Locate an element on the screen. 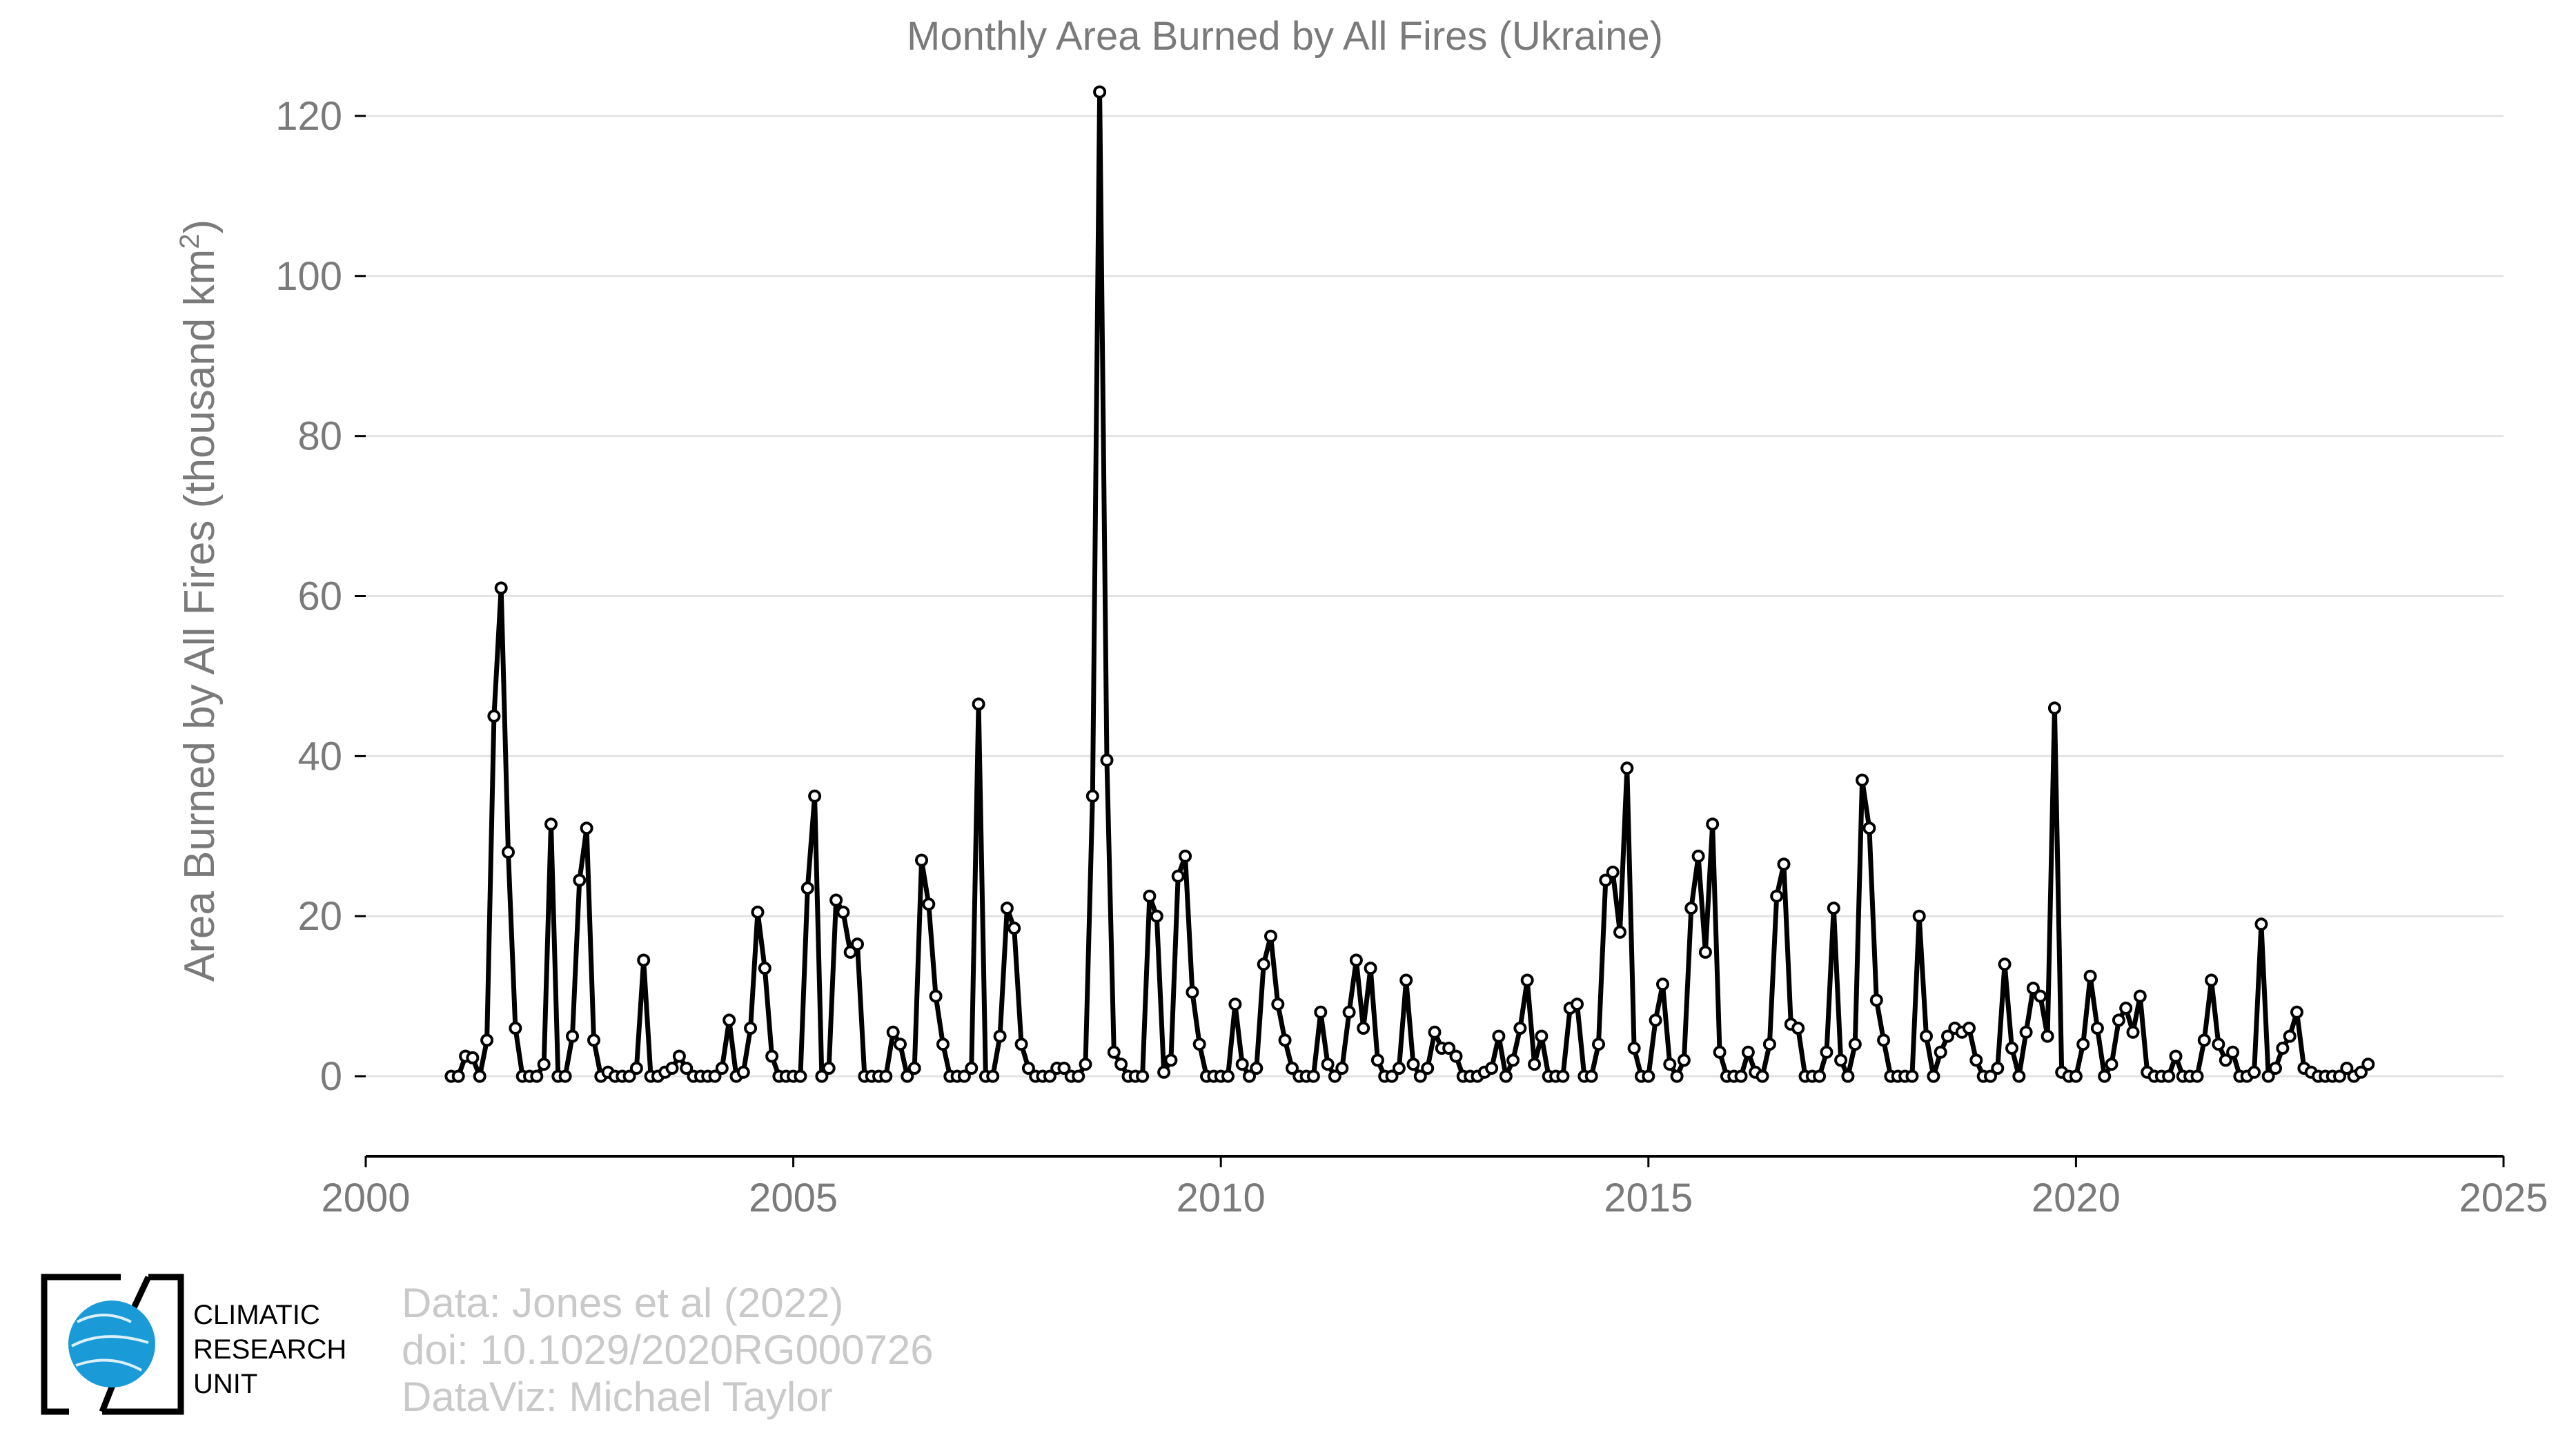 The width and height of the screenshot is (2576, 1451). y-tick-label-120: 120 is located at coordinates (308, 116).